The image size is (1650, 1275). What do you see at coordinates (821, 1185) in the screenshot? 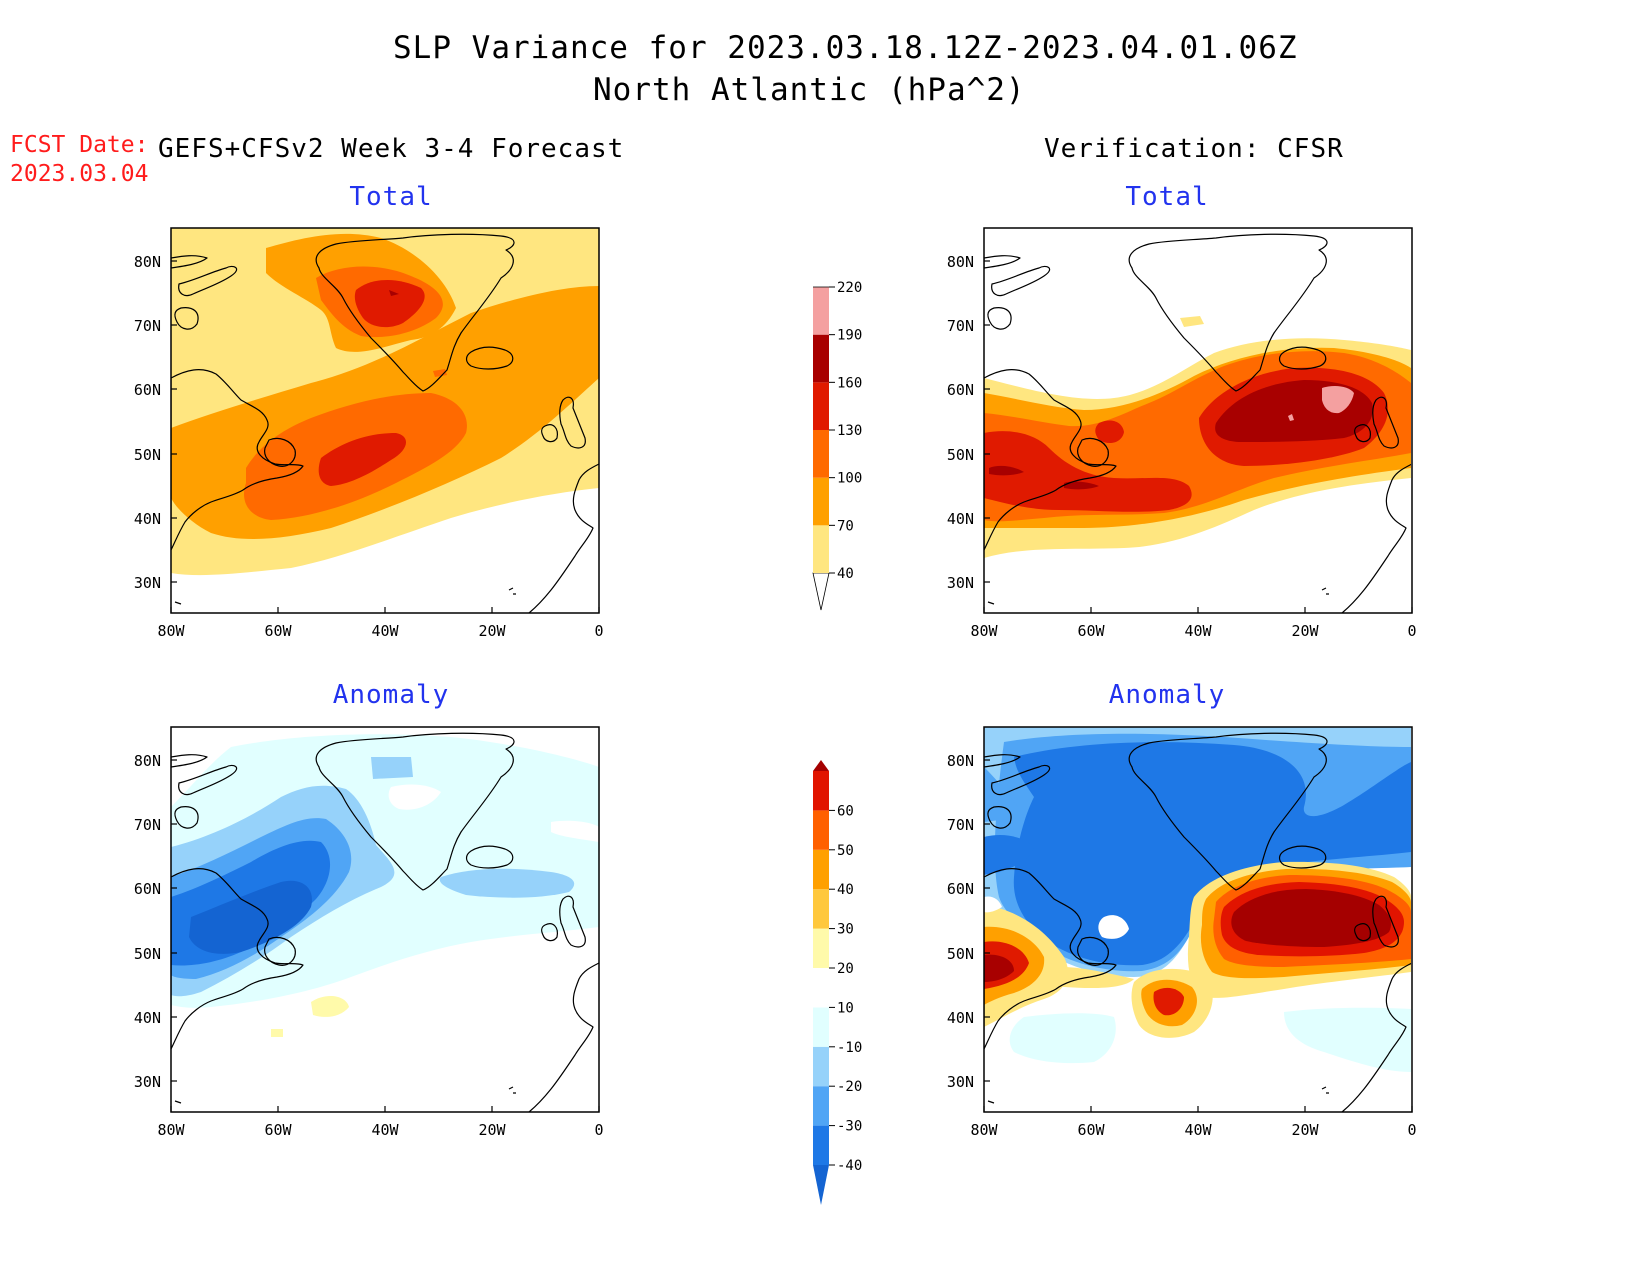
I see `anomaly-colorbar-low-arrow` at bounding box center [821, 1185].